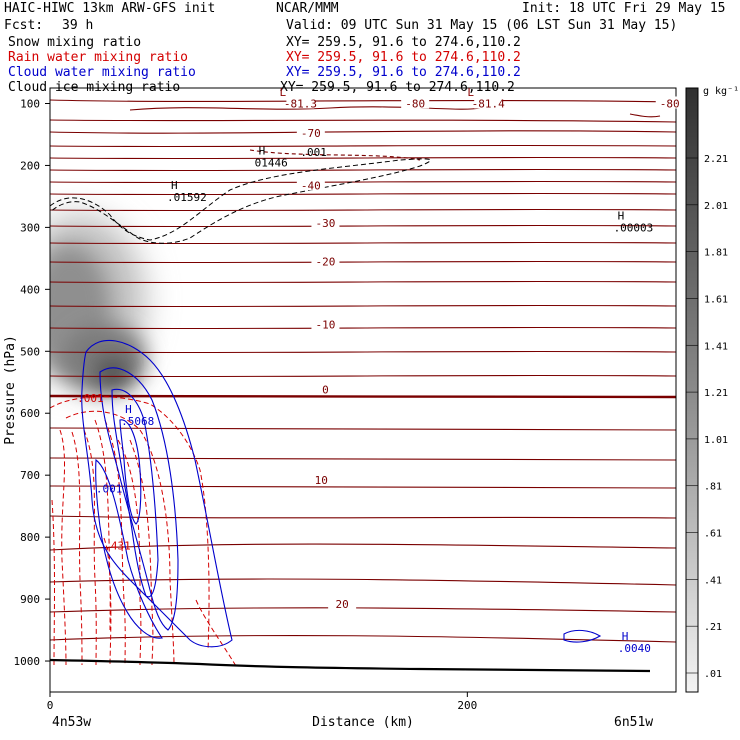 The image size is (740, 740). Describe the element at coordinates (30, 227) in the screenshot. I see `y-tick-label: 300` at that location.